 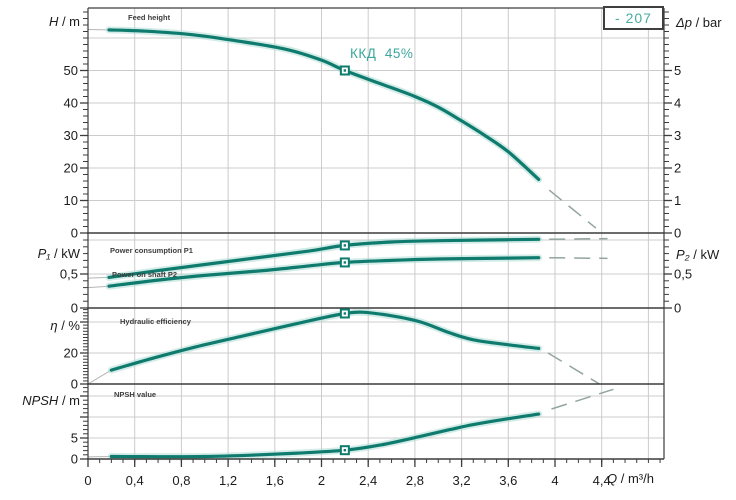 I want to click on eta-axis-title: η / %, so click(x=65, y=325).